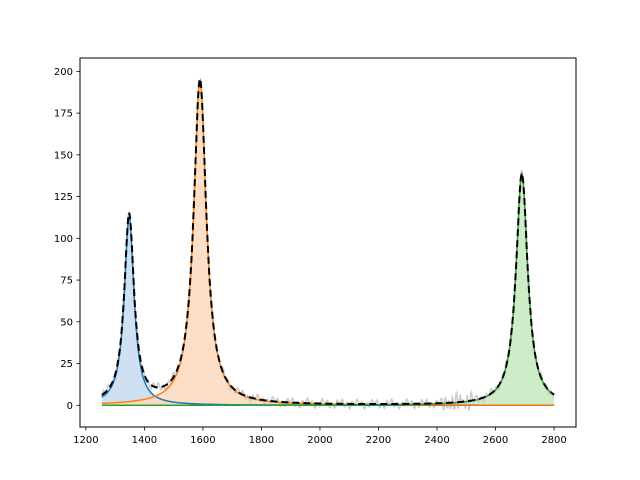  I want to click on x-tick-label: 2200, so click(378, 440).